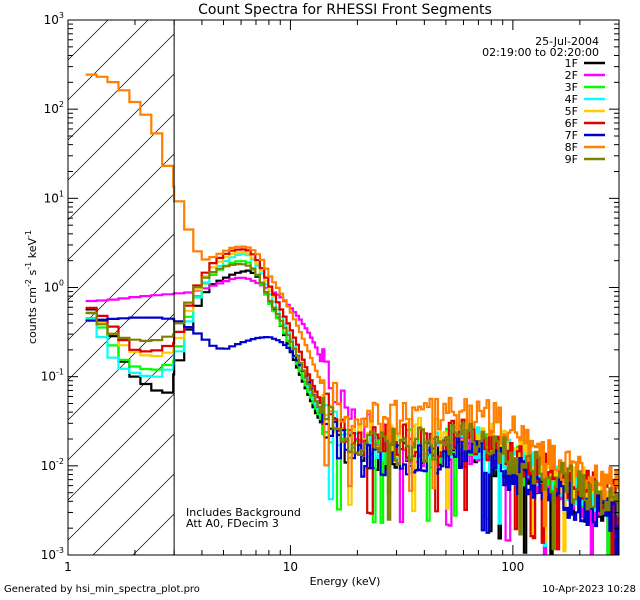  I want to click on y-axis-label: counts cm-2 s-1 keV-1, so click(31, 287).